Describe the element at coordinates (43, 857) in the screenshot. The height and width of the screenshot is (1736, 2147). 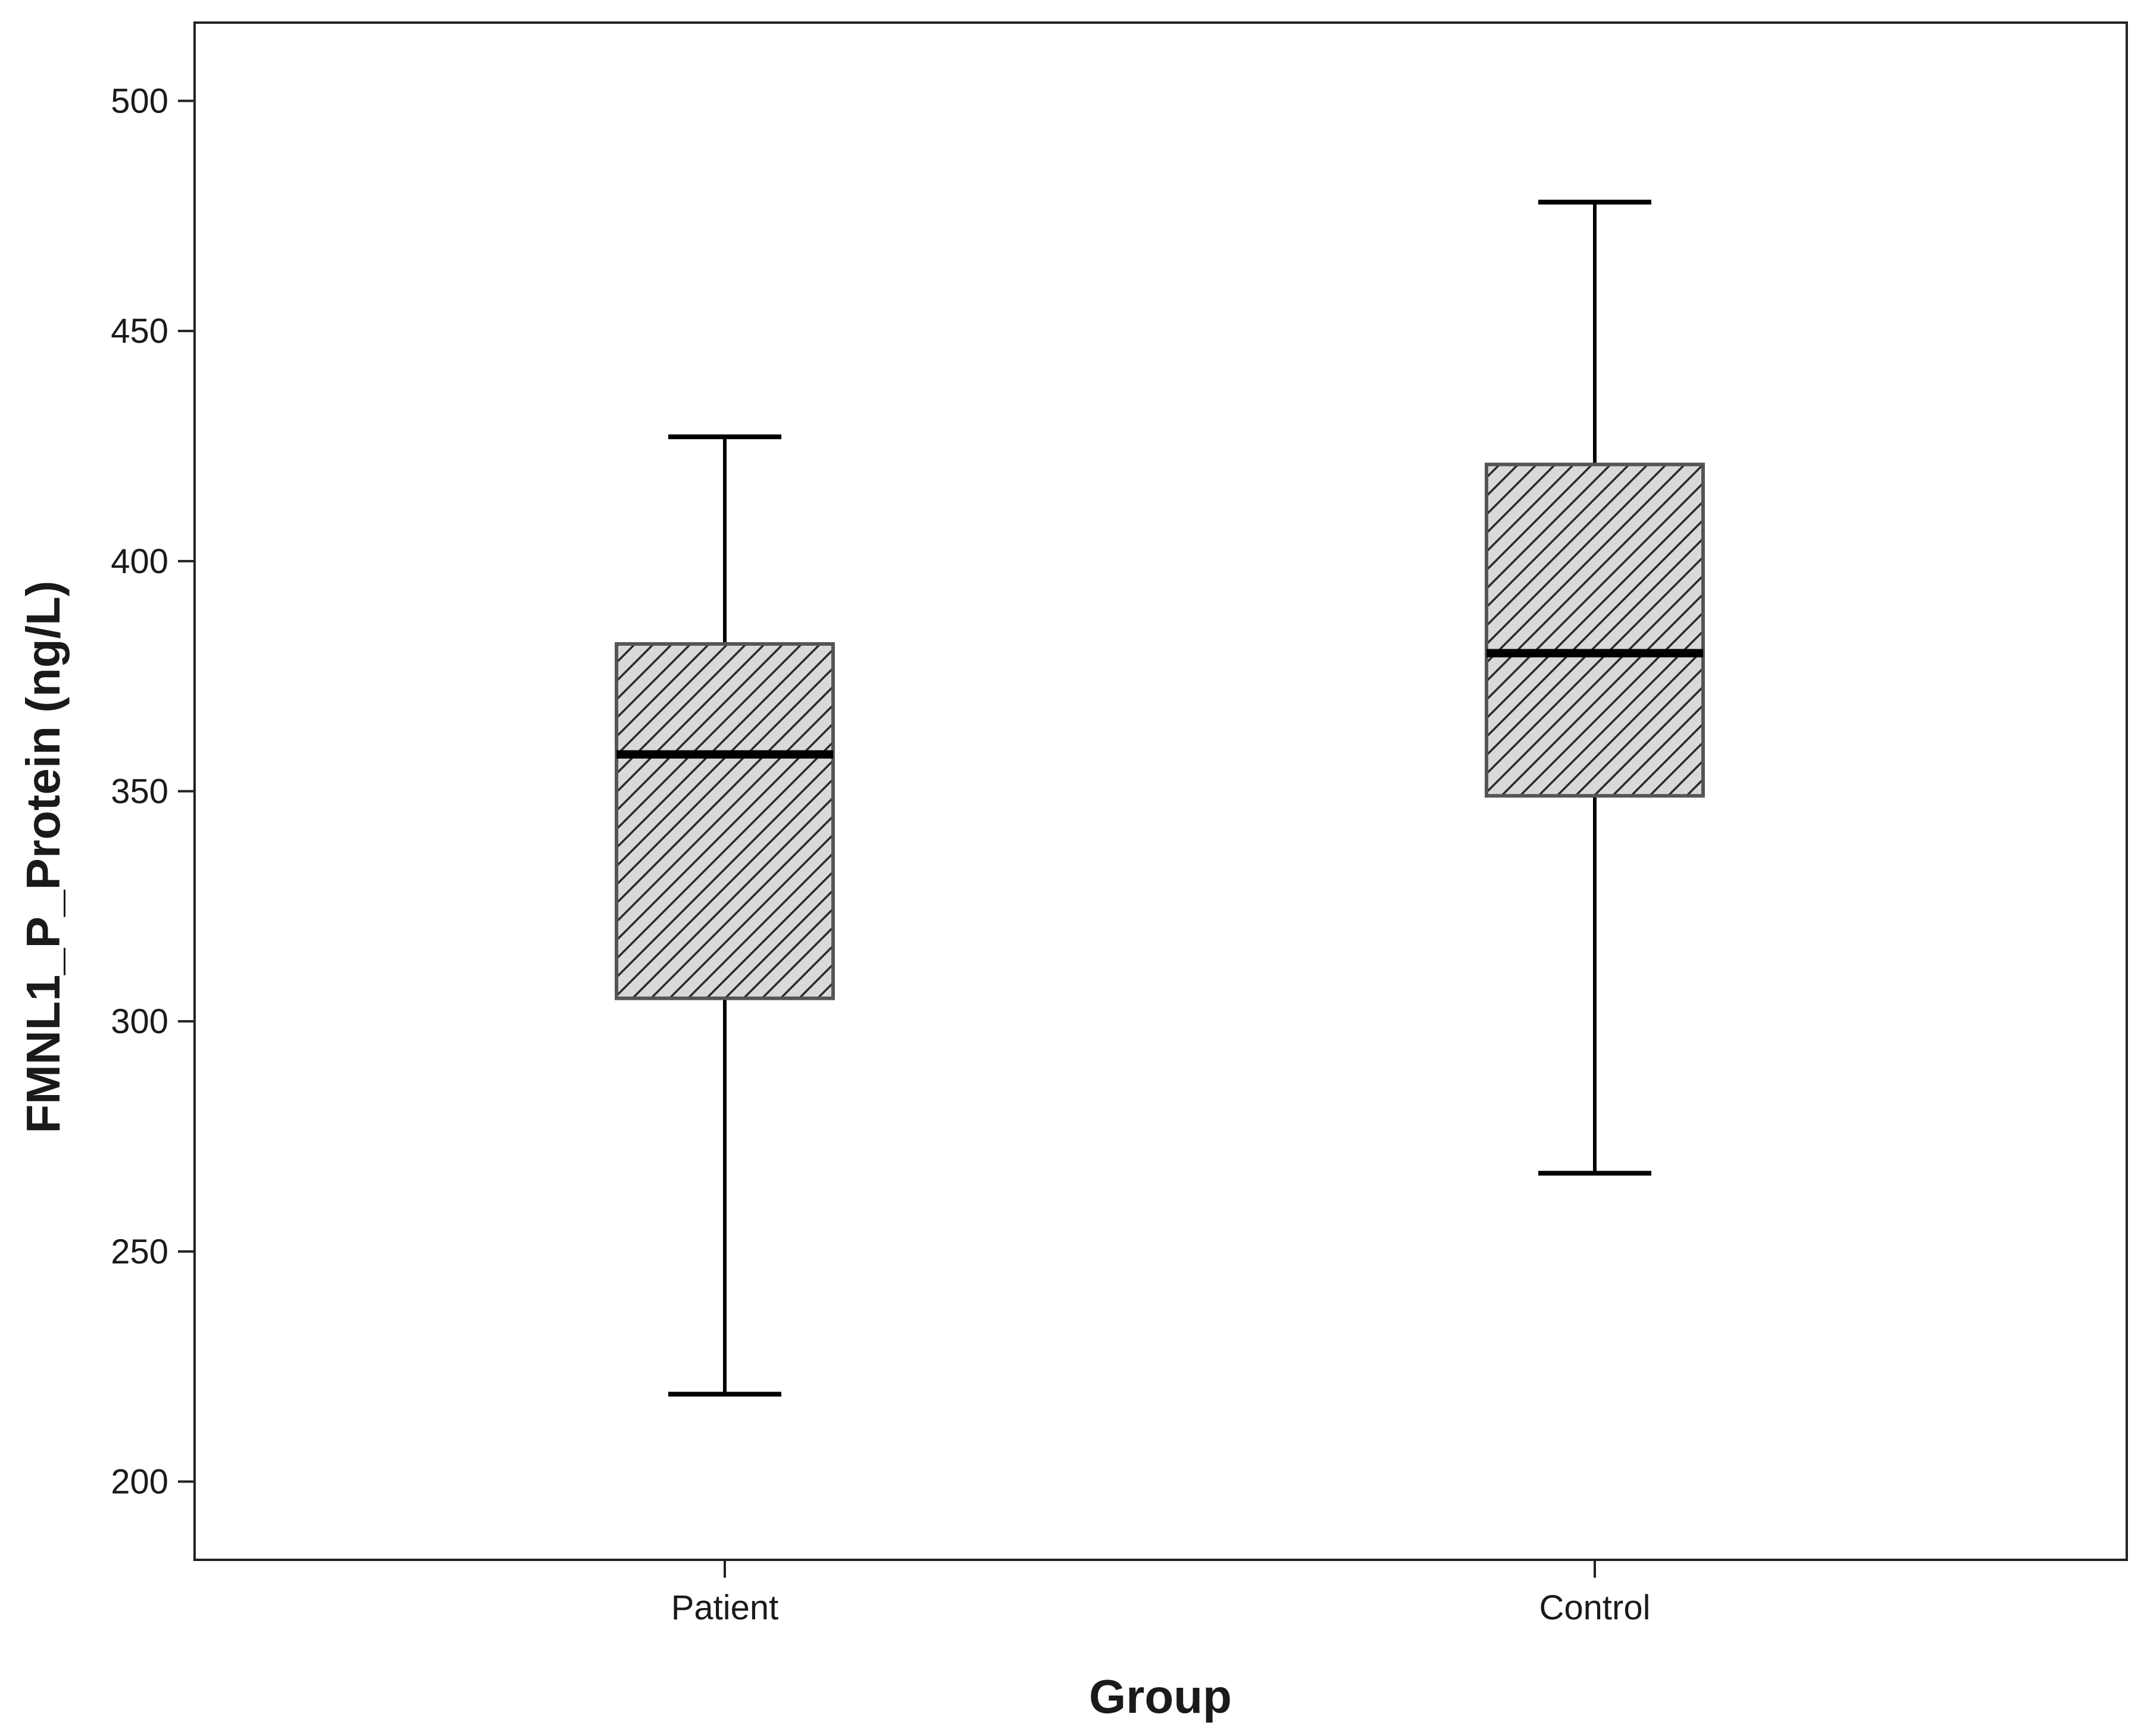
I see `y-axis-title: FMNL1_P_Protein (ng/L)` at that location.